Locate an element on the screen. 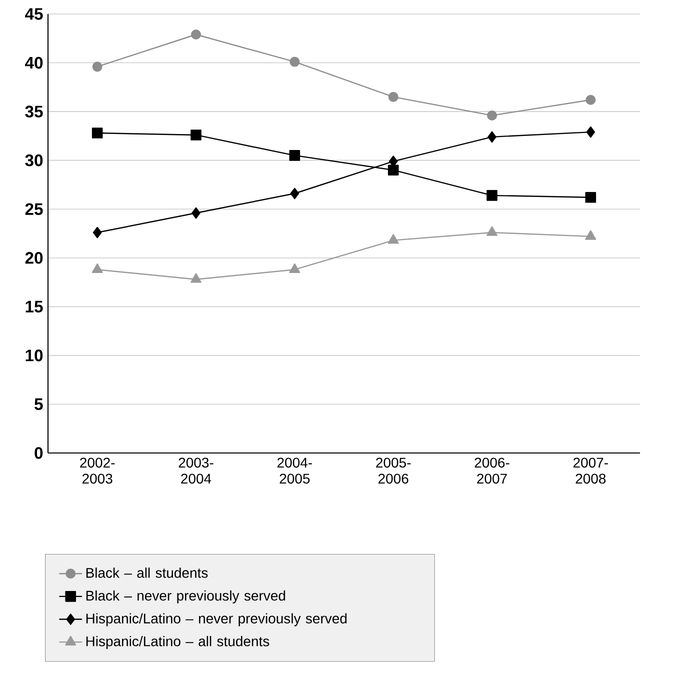 This screenshot has height=686, width=685. y-tick-label: 40 is located at coordinates (34, 62).